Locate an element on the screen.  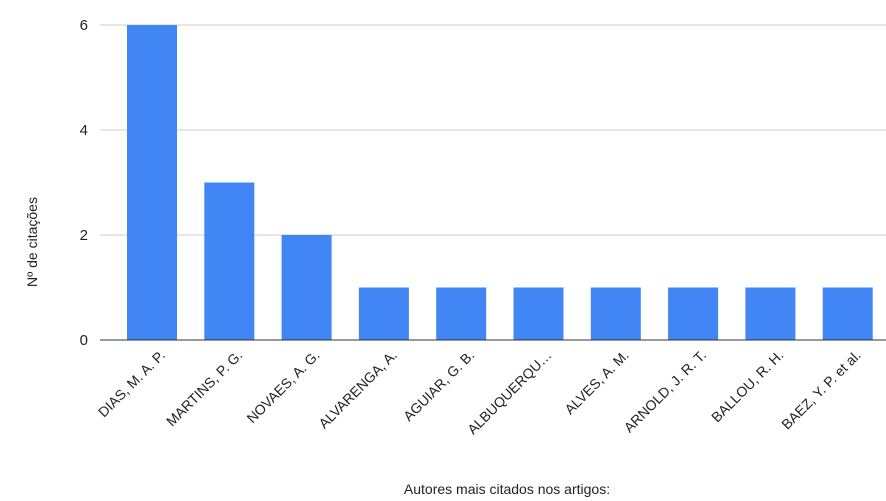
y-tick-label-0: 0 is located at coordinates (84, 340).